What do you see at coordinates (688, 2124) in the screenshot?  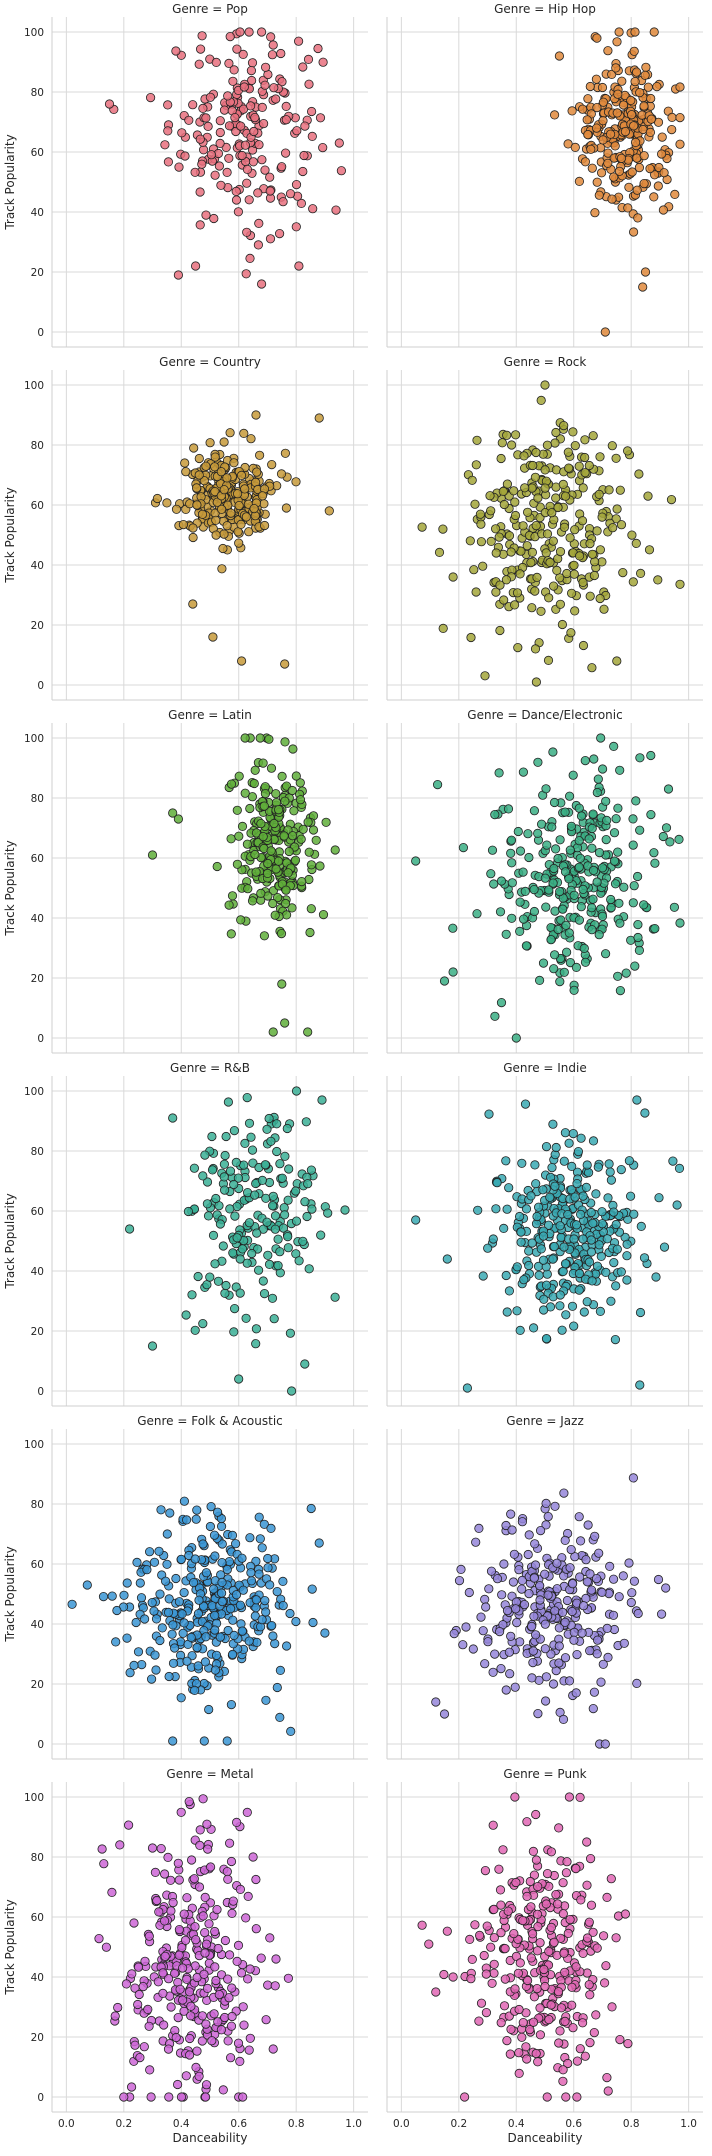 I see `x-tick-label: 1.0` at bounding box center [688, 2124].